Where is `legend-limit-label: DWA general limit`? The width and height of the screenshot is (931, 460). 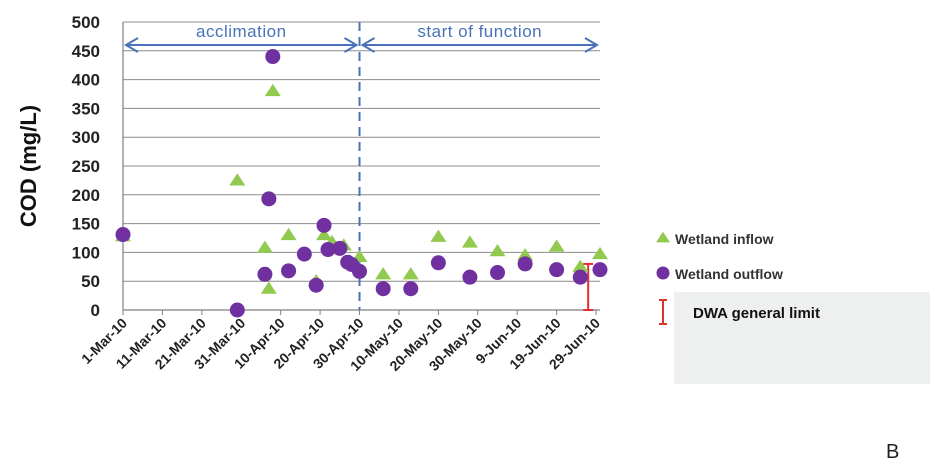
legend-limit-label: DWA general limit is located at coordinates (756, 313).